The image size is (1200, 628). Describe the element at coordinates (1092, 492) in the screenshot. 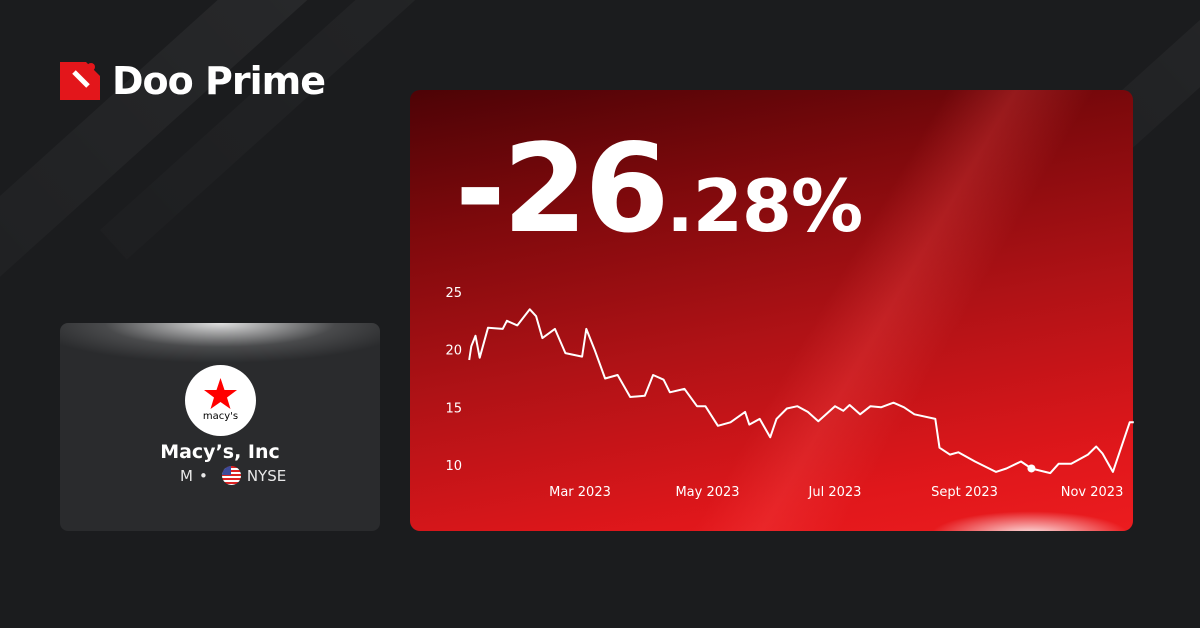

I see `x-tick-label: Nov 2023` at that location.